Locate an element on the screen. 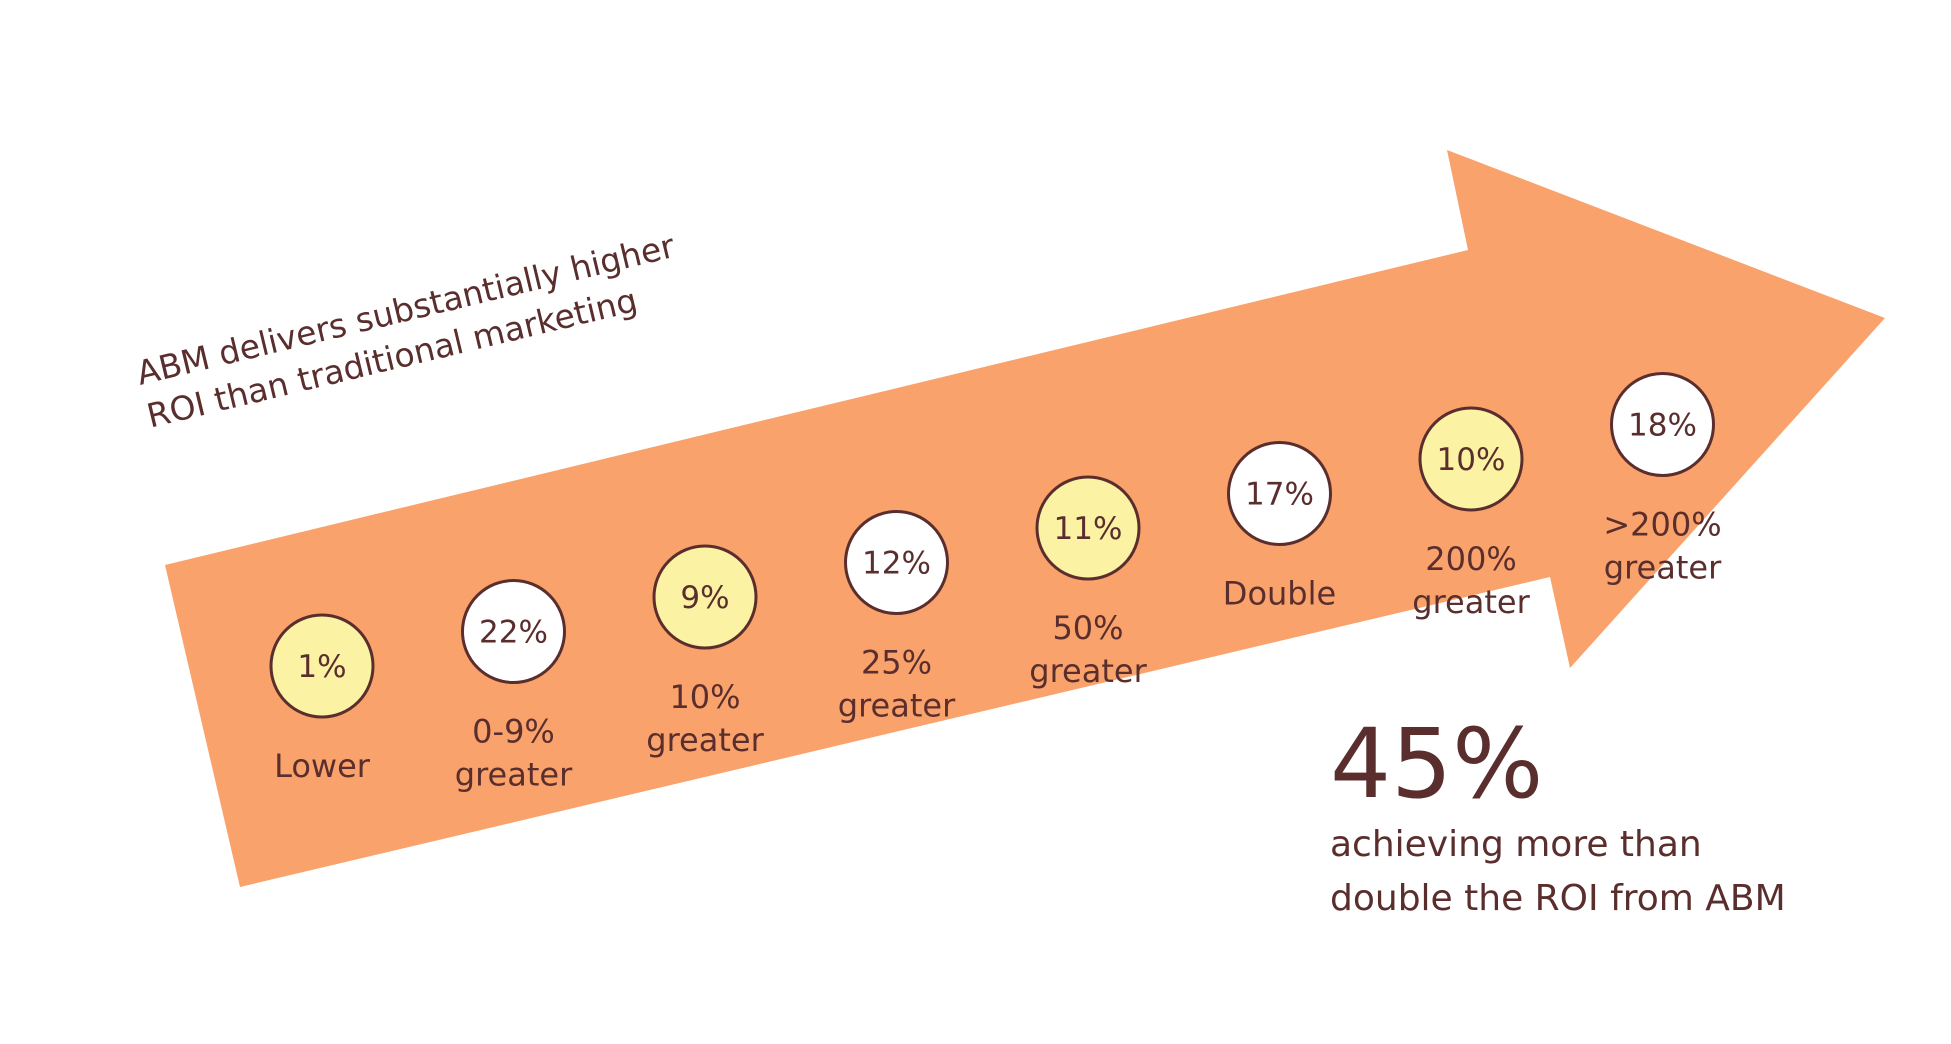 This screenshot has width=1951, height=1044. value-label: 12% is located at coordinates (896, 564).